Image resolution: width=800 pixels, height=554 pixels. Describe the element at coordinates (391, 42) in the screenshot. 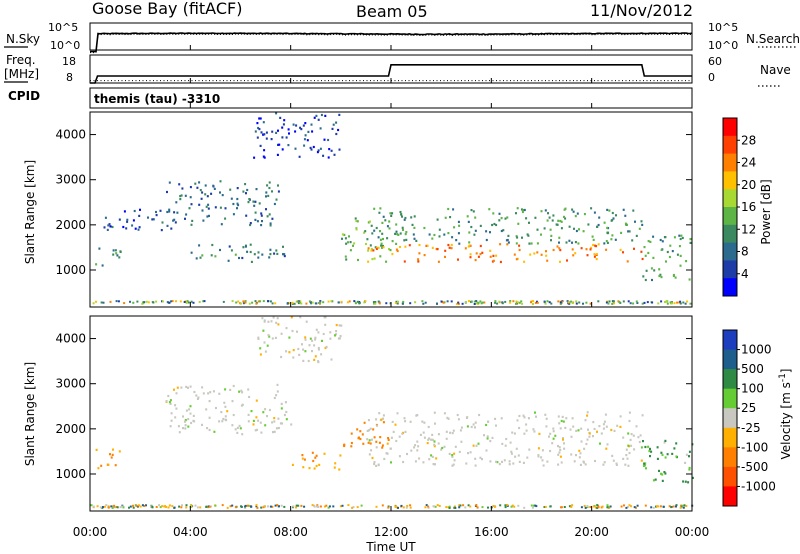

I see `noise-sky-series` at that location.